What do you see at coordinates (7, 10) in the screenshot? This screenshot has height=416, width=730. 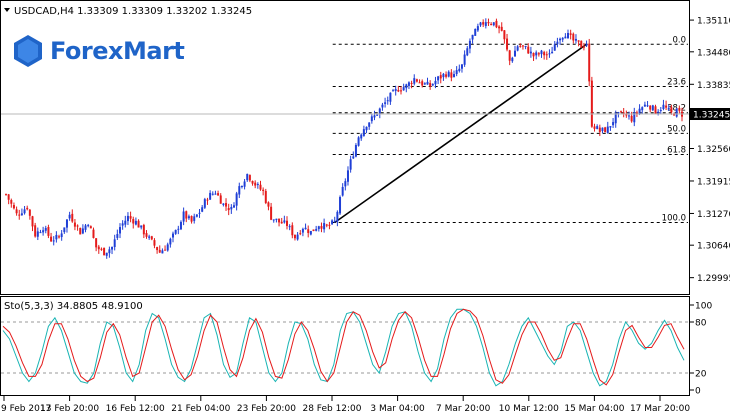 I see `collapse-triangle-icon` at bounding box center [7, 10].